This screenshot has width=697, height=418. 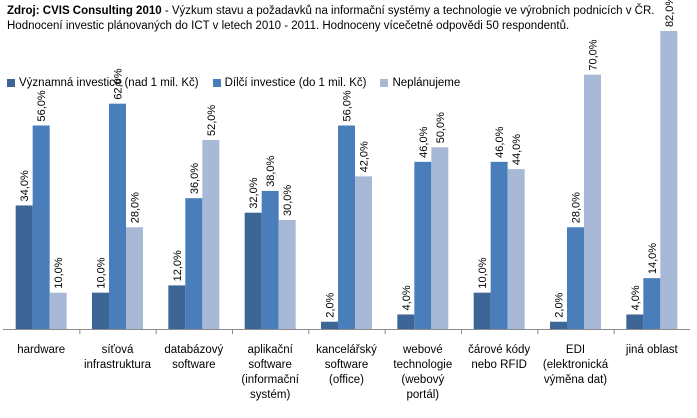 I want to click on data-label-series1-cat9: 4,0%, so click(x=636, y=297).